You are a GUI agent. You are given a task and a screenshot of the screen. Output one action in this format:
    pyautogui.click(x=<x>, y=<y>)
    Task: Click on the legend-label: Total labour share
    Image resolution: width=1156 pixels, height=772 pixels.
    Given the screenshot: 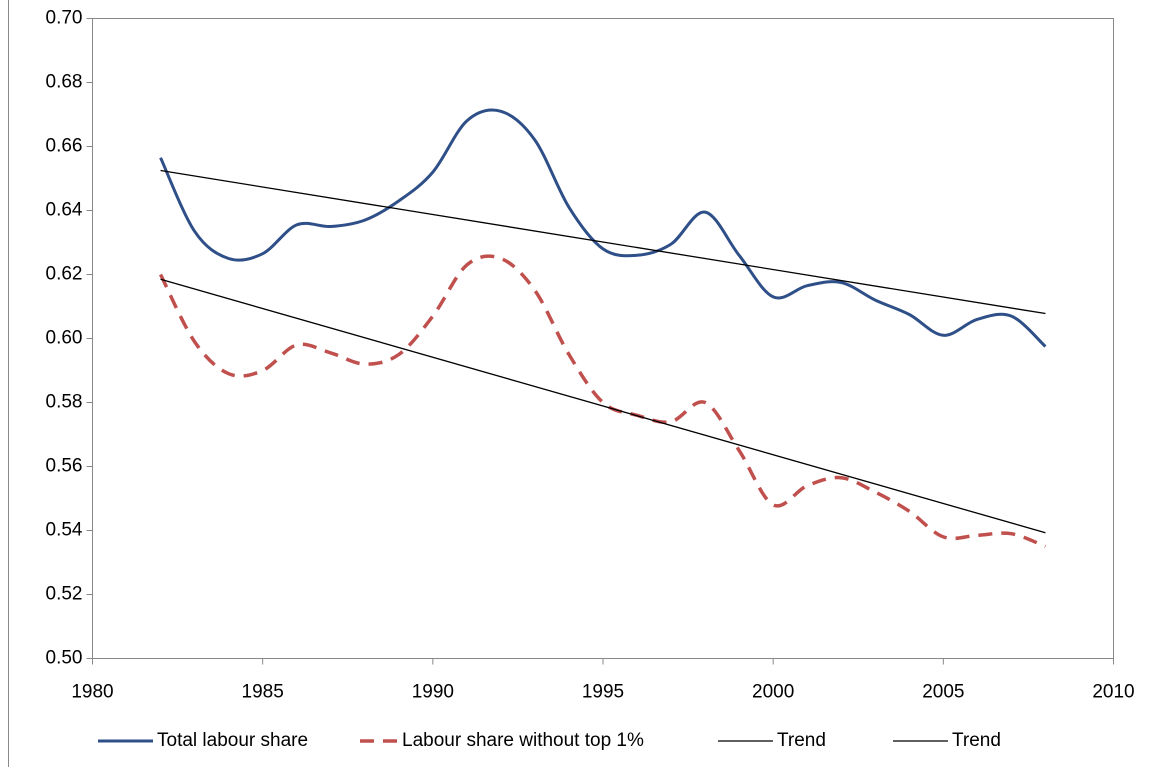 What is the action you would take?
    pyautogui.click(x=232, y=740)
    